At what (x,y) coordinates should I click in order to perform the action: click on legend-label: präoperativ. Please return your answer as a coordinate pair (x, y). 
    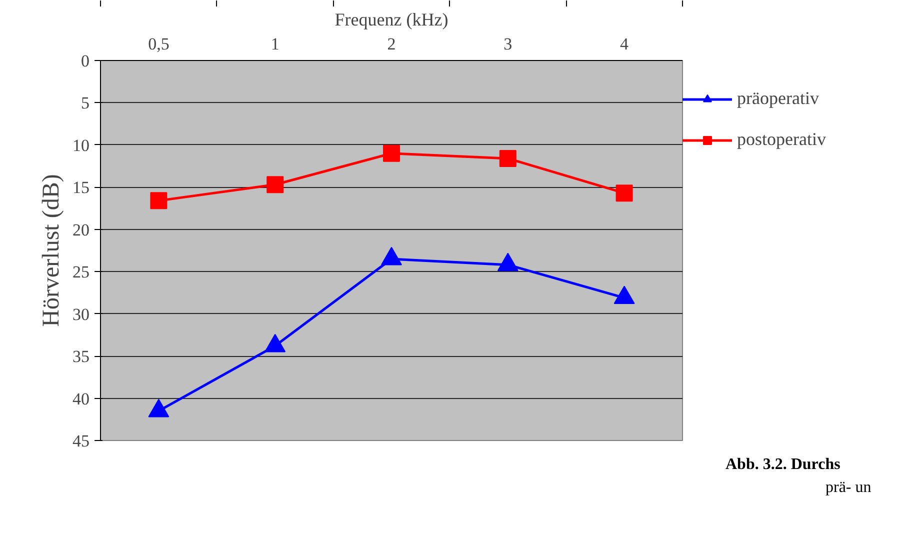
    Looking at the image, I should click on (778, 98).